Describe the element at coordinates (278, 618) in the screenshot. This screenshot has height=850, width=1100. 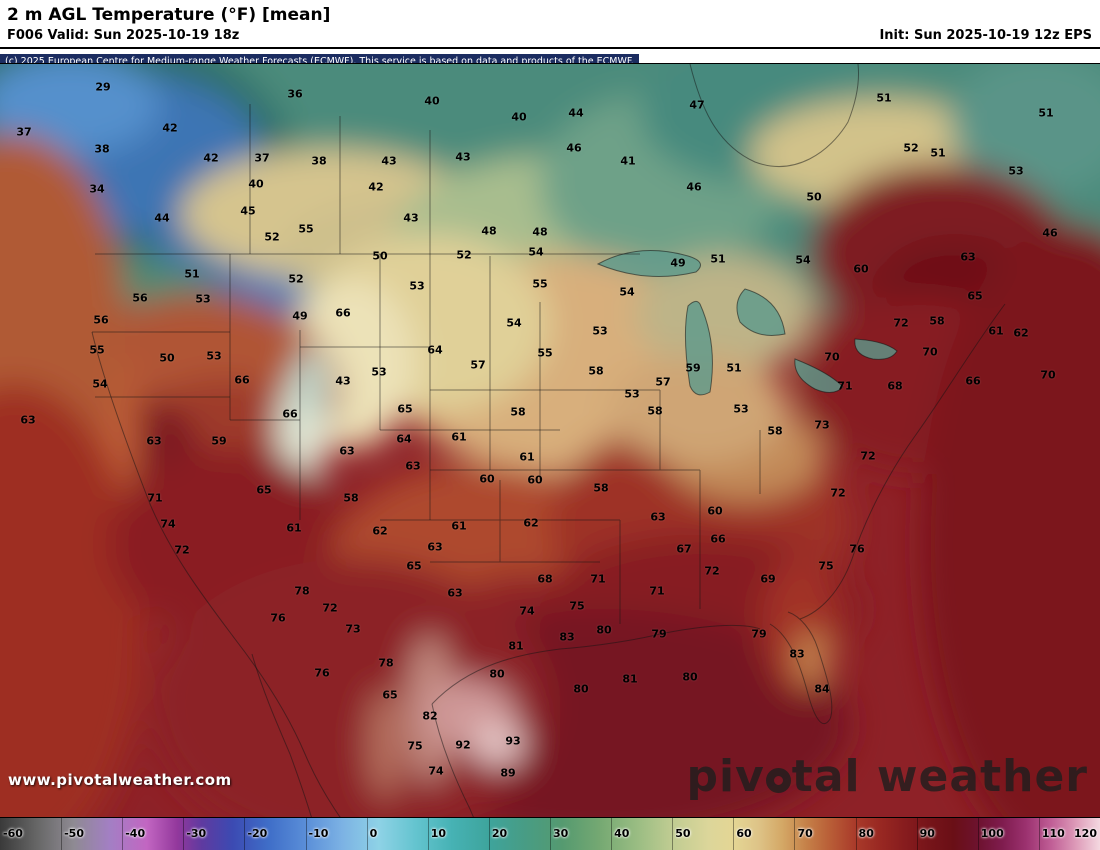
I see `map-temperature-label: 76` at that location.